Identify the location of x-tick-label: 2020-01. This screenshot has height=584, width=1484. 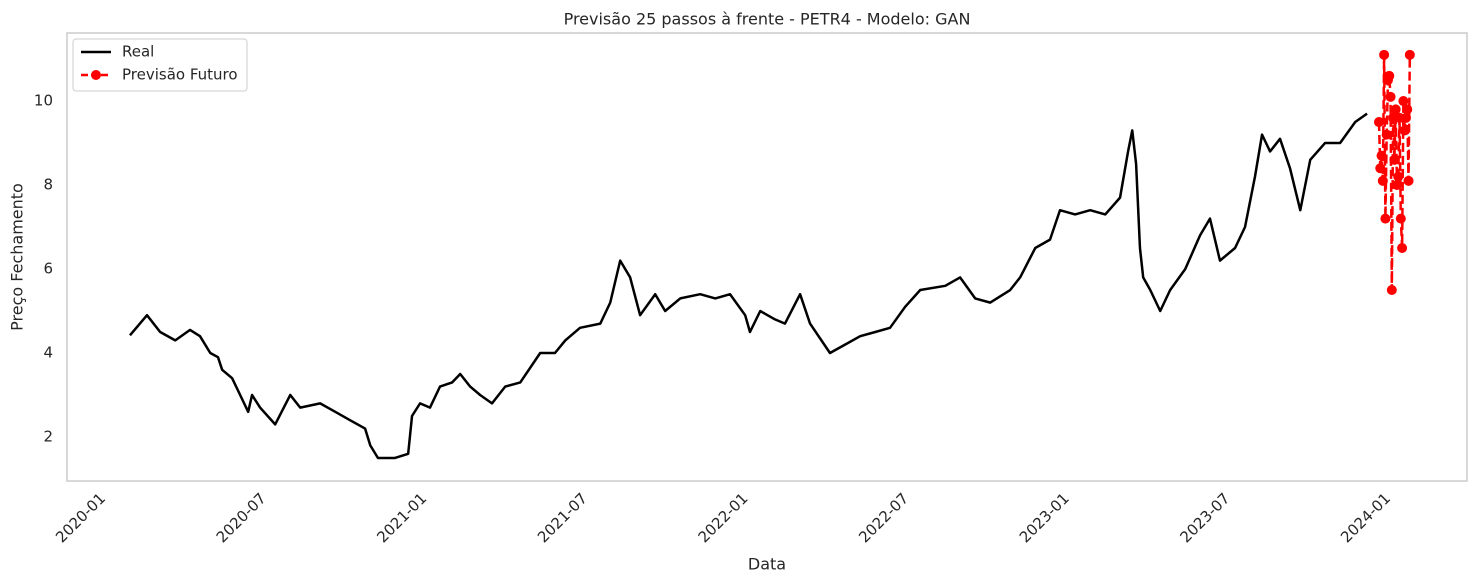
(80, 517).